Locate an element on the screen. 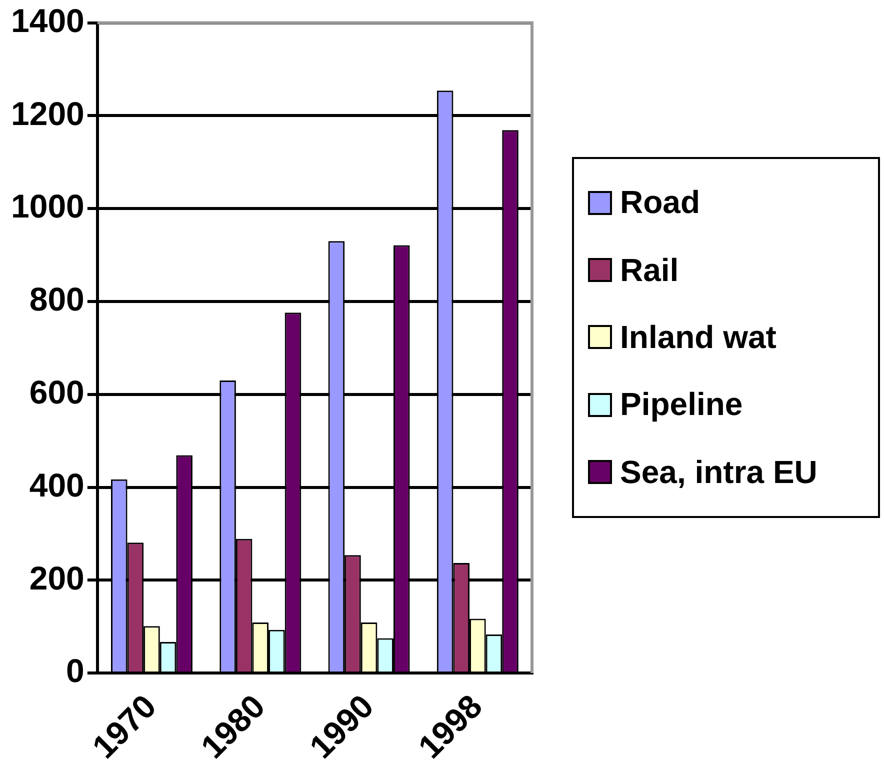 This screenshot has height=777, width=884. y-tick-label: 200 is located at coordinates (56, 577).